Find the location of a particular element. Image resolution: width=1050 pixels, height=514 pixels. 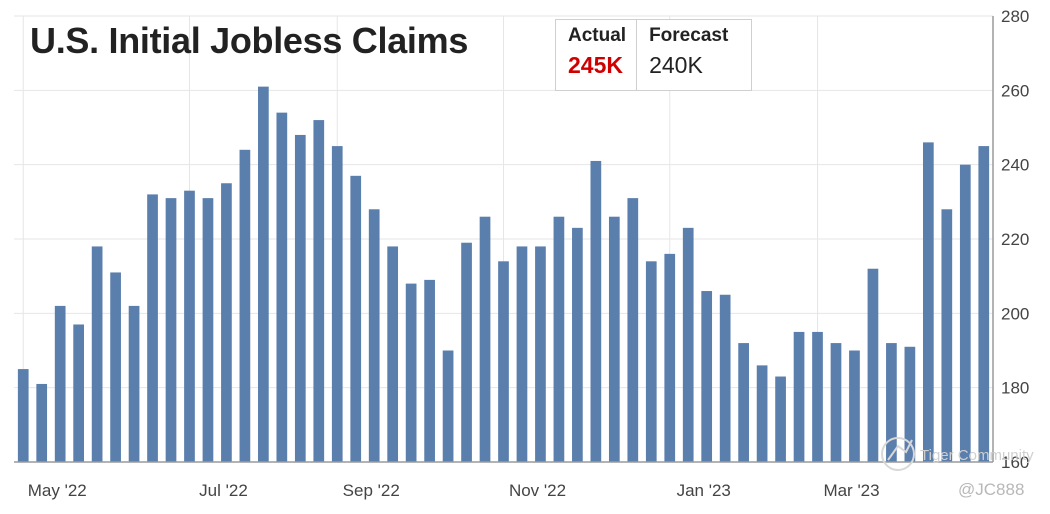

watermark-text: Tiger Community is located at coordinates (977, 455).